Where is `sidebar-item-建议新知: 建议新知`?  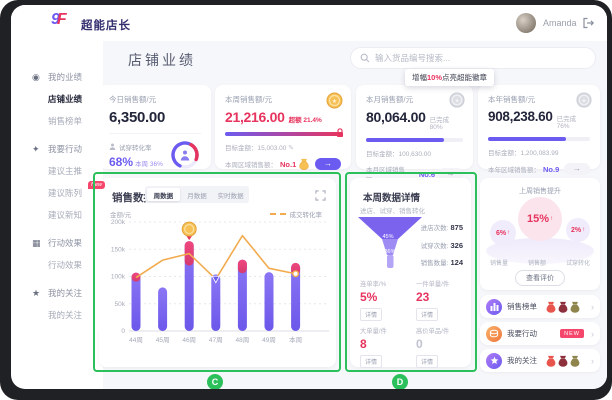 sidebar-item-建议新知: 建议新知 is located at coordinates (75, 215).